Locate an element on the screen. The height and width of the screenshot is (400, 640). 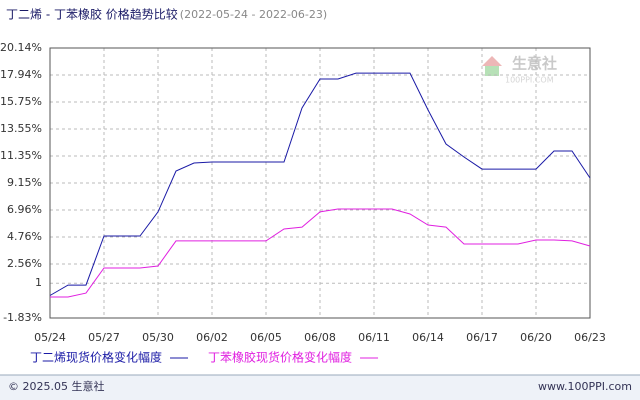
y-tick-label: 17.94% is located at coordinates (21, 74).